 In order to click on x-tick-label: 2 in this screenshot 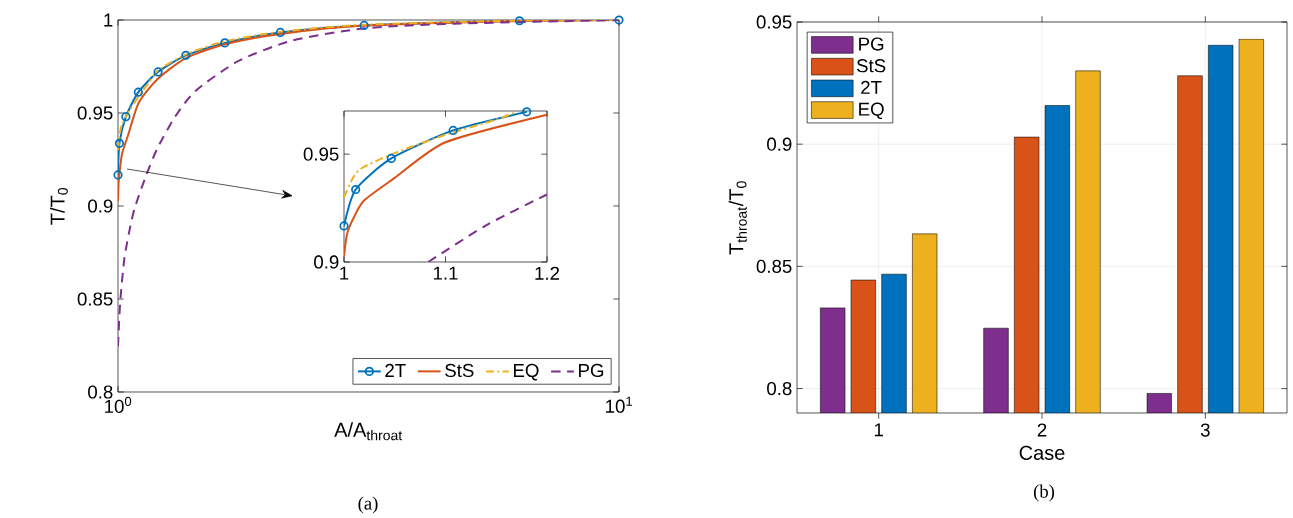, I will do `click(1042, 430)`.